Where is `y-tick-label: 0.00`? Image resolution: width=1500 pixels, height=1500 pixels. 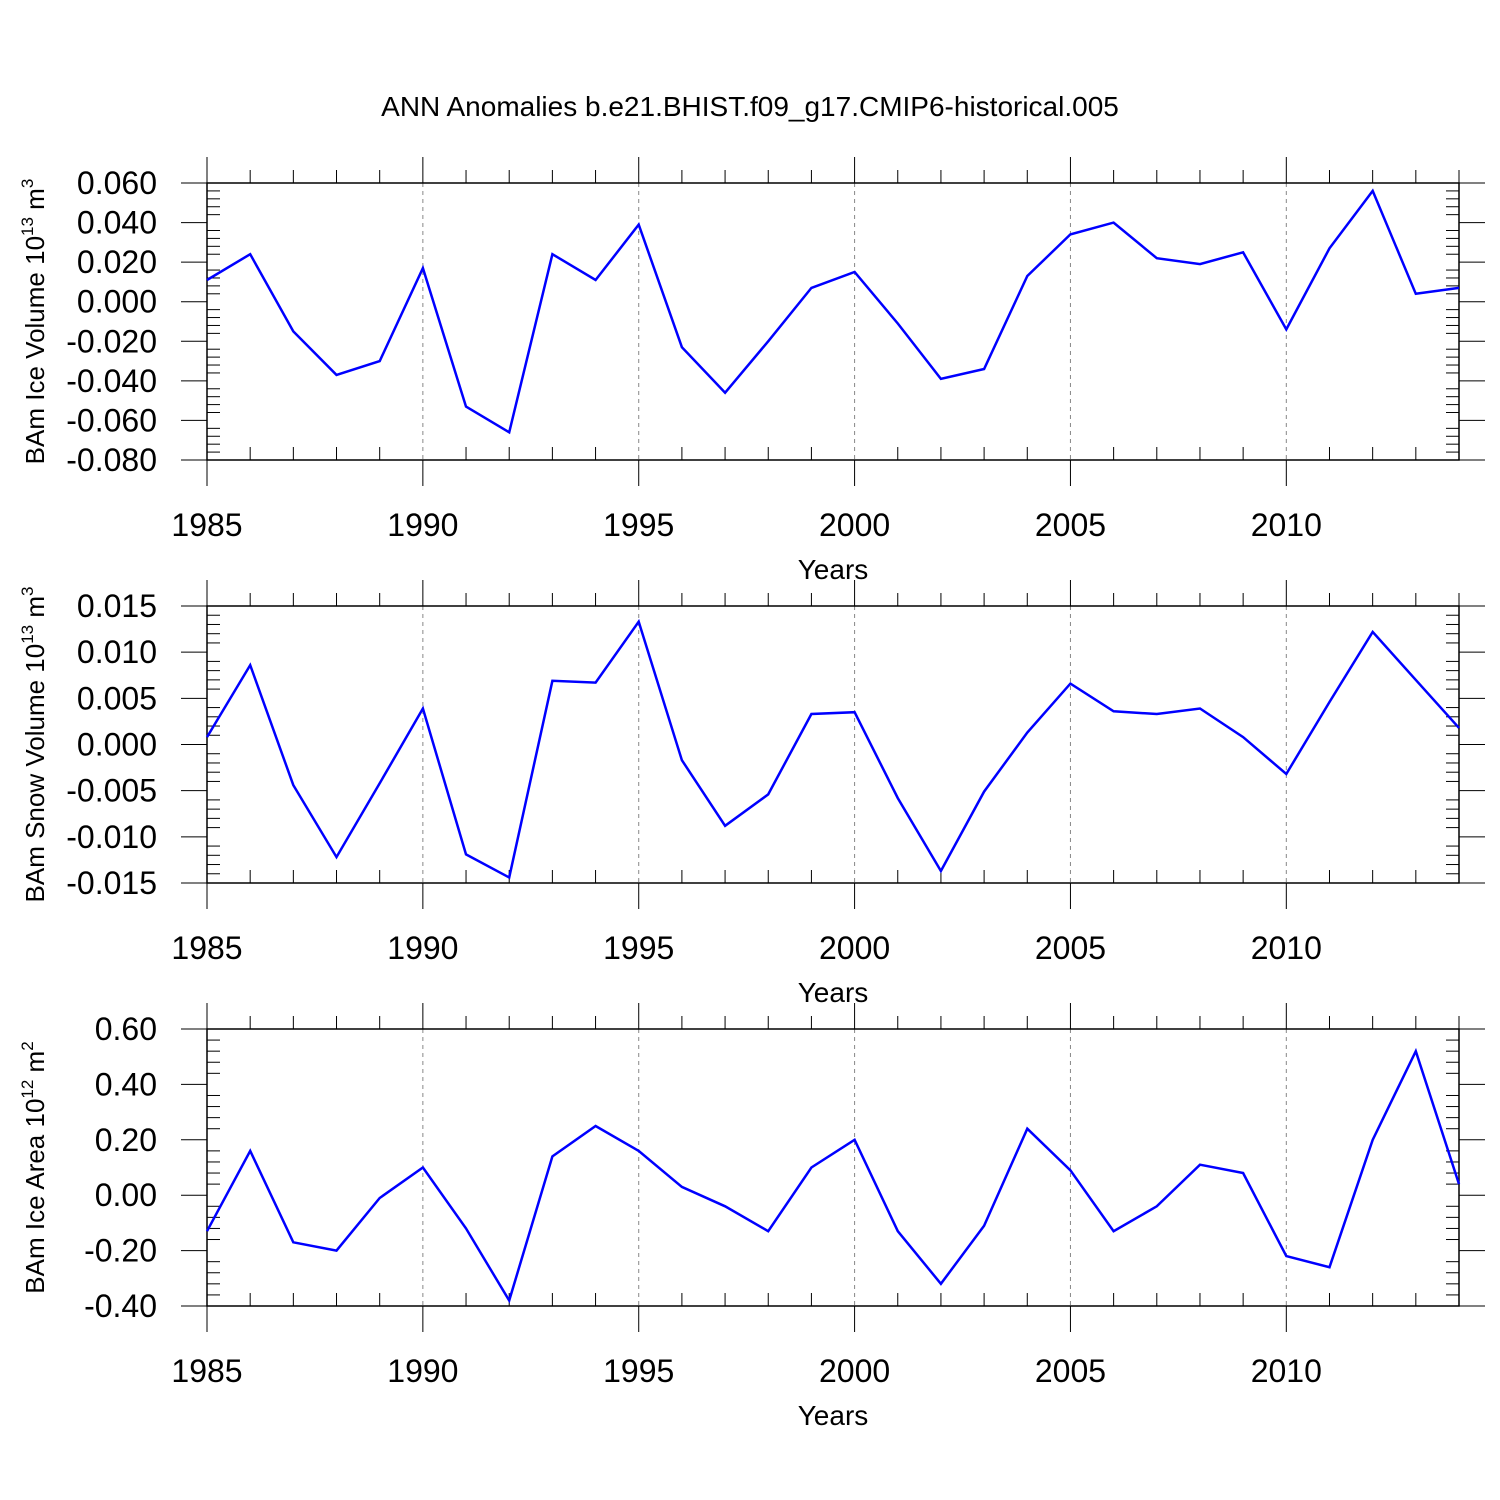 y-tick-label: 0.00 is located at coordinates (126, 1195).